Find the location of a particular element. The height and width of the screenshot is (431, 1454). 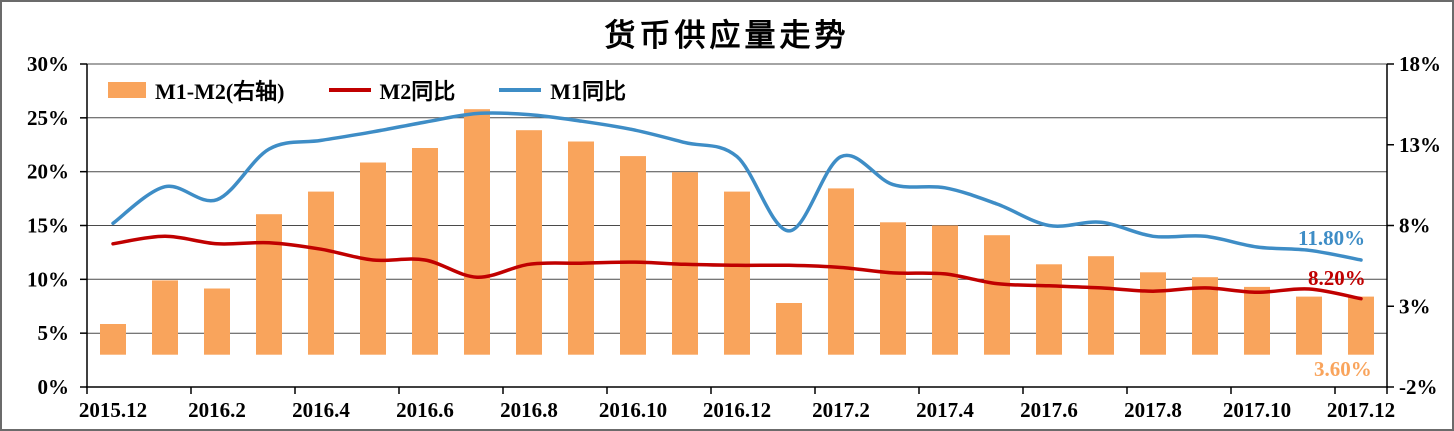

left-axis-tick-label: 5% is located at coordinates (54, 333).